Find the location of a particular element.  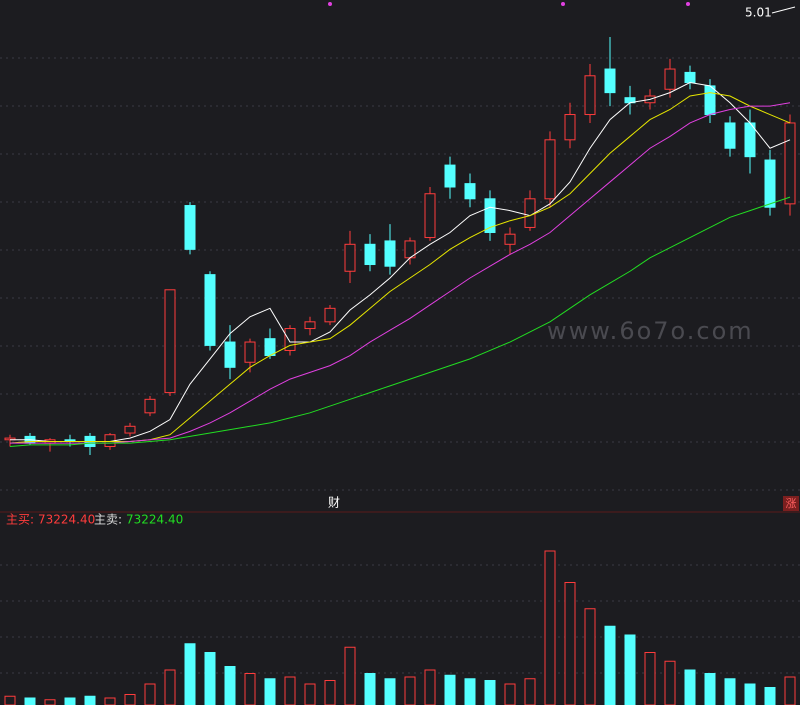

watermark: www.6o7o.com is located at coordinates (650, 331).